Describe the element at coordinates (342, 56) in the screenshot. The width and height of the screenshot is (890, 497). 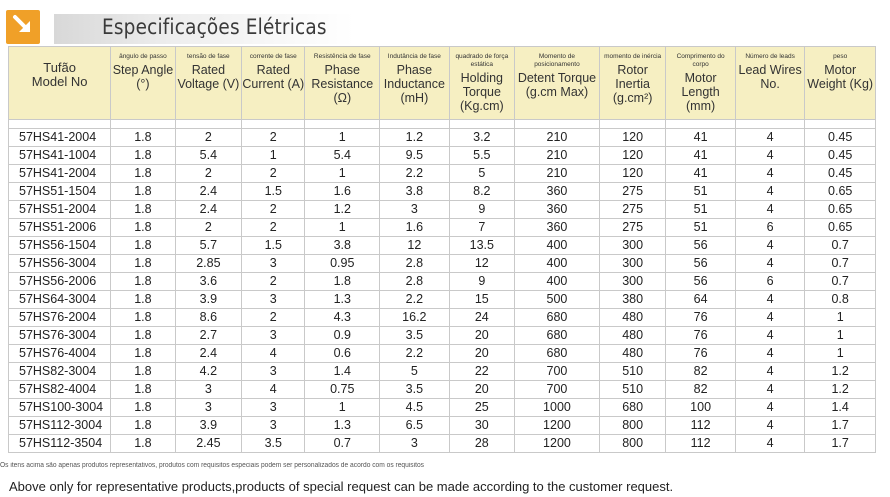
I see `column-header-pt: Resistência de fase` at that location.